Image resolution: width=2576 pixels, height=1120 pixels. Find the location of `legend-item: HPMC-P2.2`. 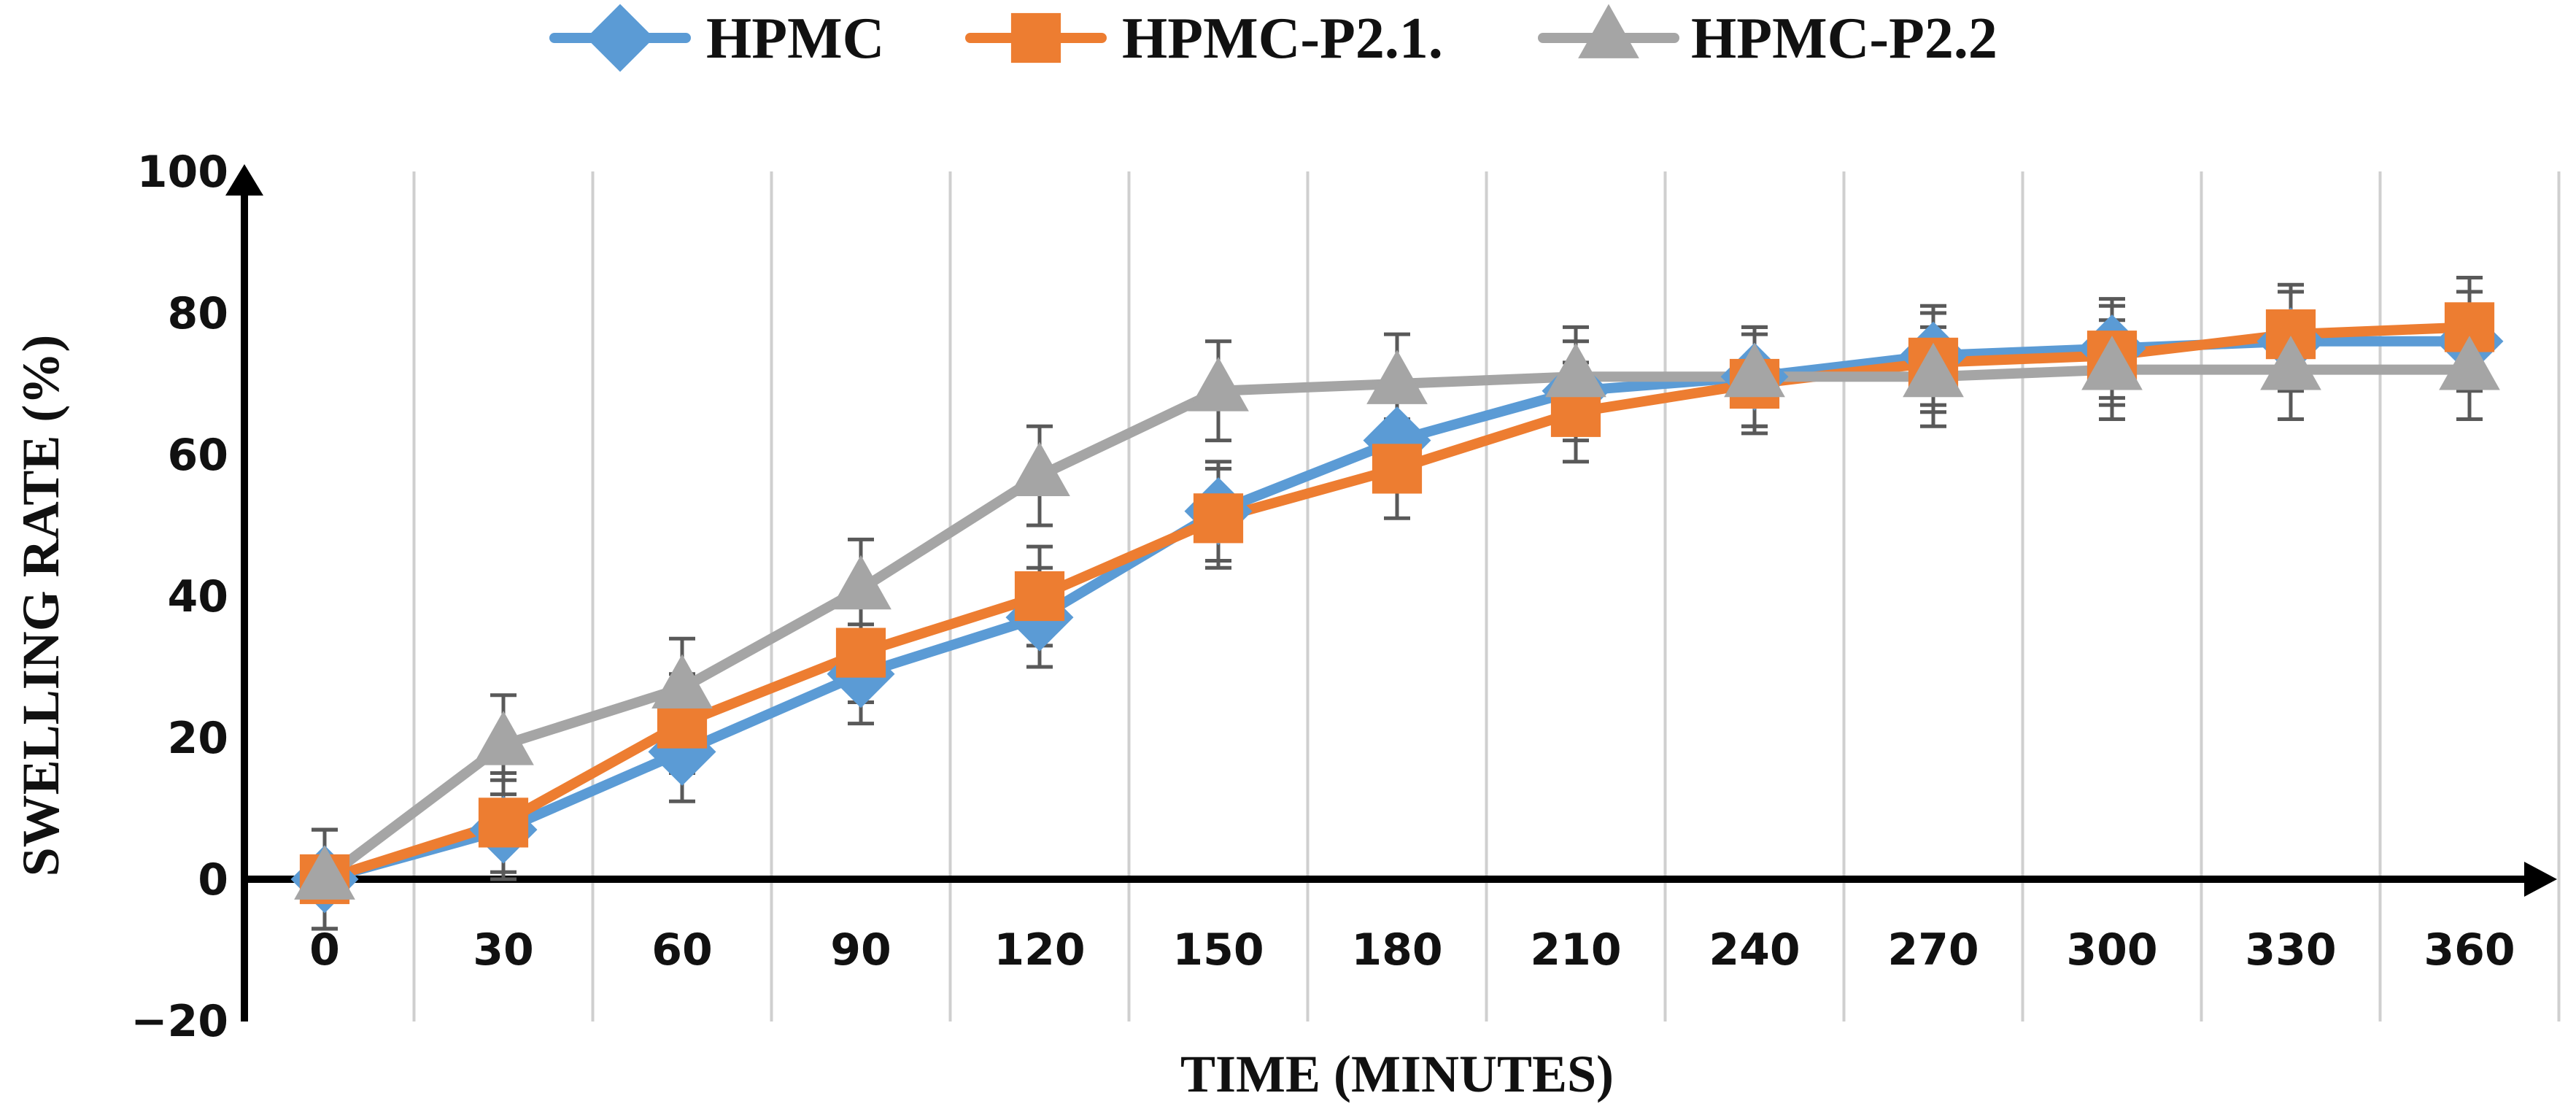

legend-item: HPMC-P2.2 is located at coordinates (1767, 37).